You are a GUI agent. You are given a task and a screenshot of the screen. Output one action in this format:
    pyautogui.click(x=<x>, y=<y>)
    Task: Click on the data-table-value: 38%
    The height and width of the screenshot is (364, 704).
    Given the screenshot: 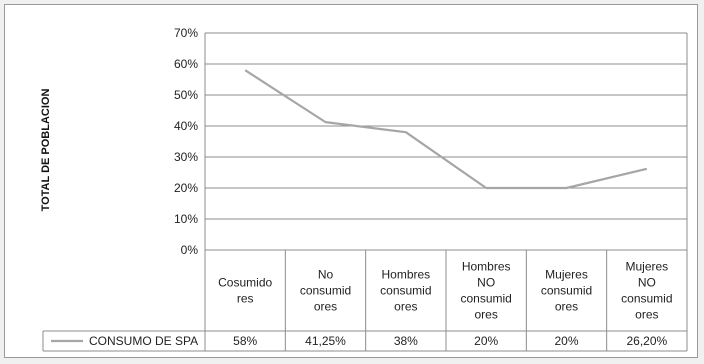 What is the action you would take?
    pyautogui.click(x=406, y=341)
    